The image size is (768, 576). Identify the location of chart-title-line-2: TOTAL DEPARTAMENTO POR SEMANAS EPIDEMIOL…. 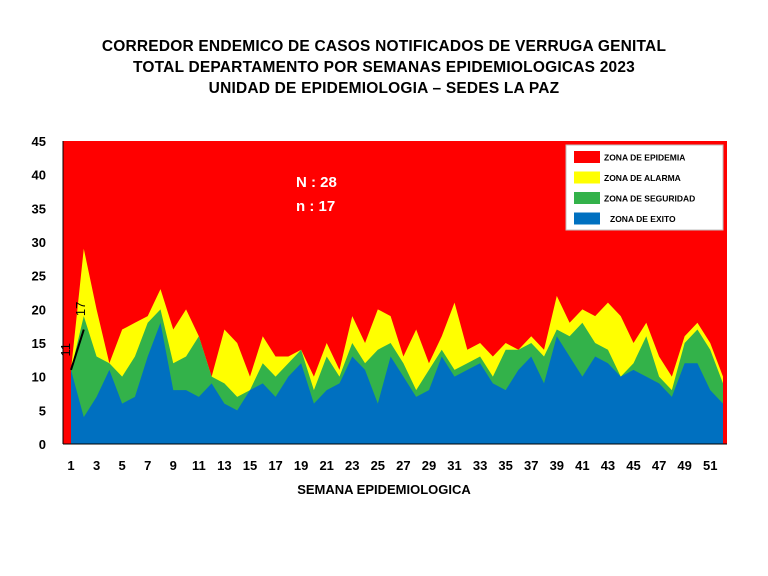
(384, 67).